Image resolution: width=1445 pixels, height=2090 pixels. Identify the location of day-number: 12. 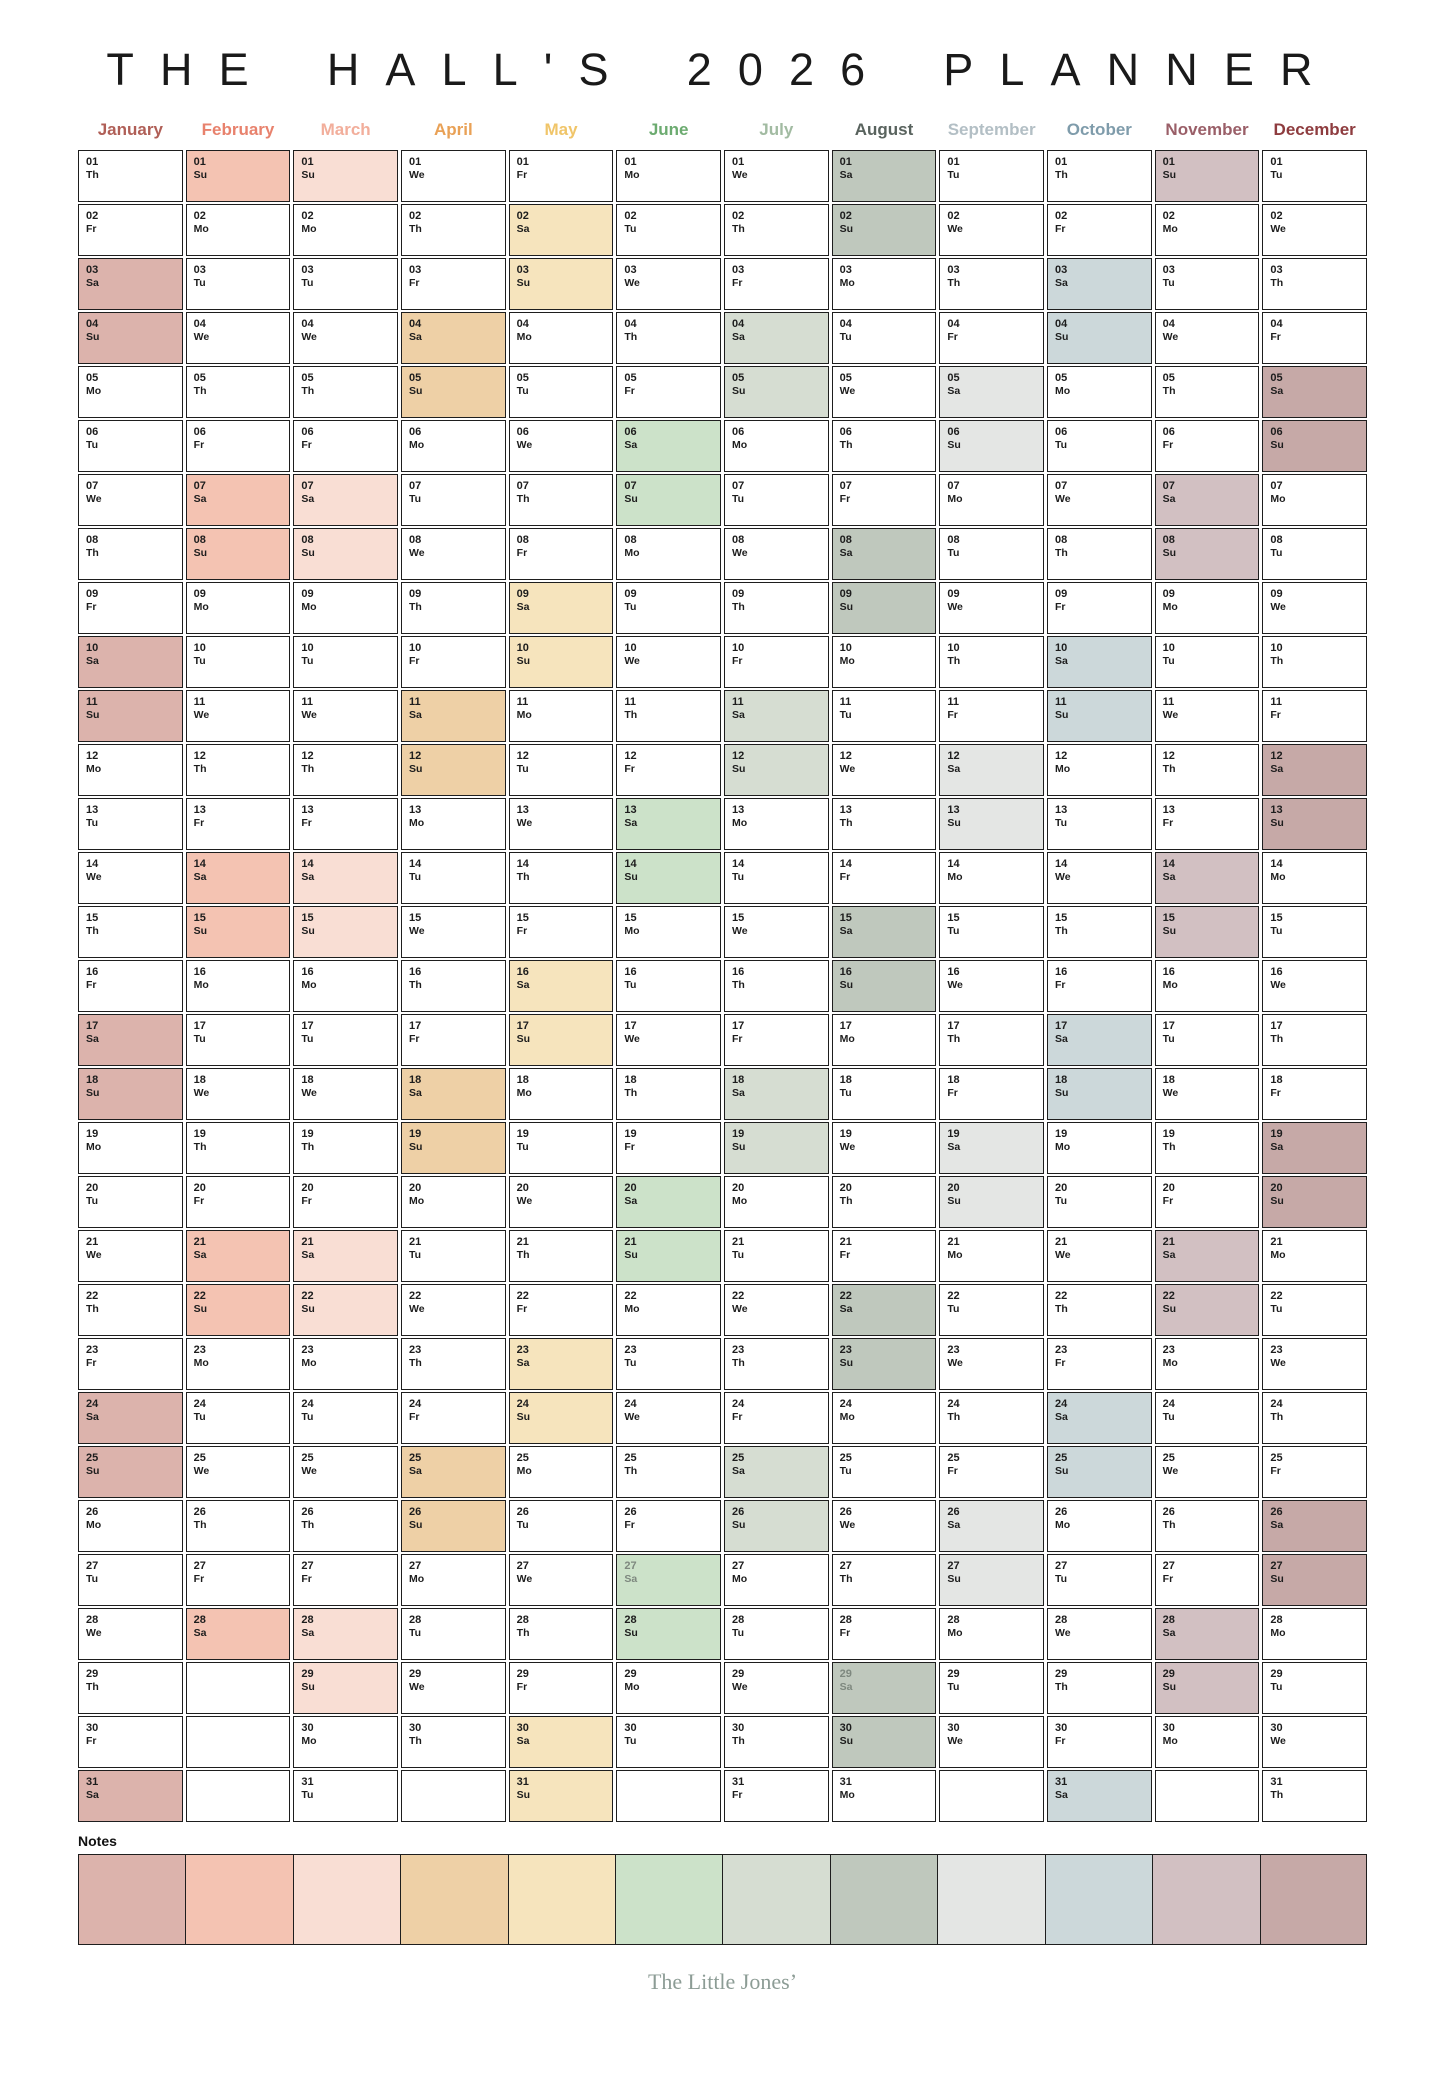
(307, 756).